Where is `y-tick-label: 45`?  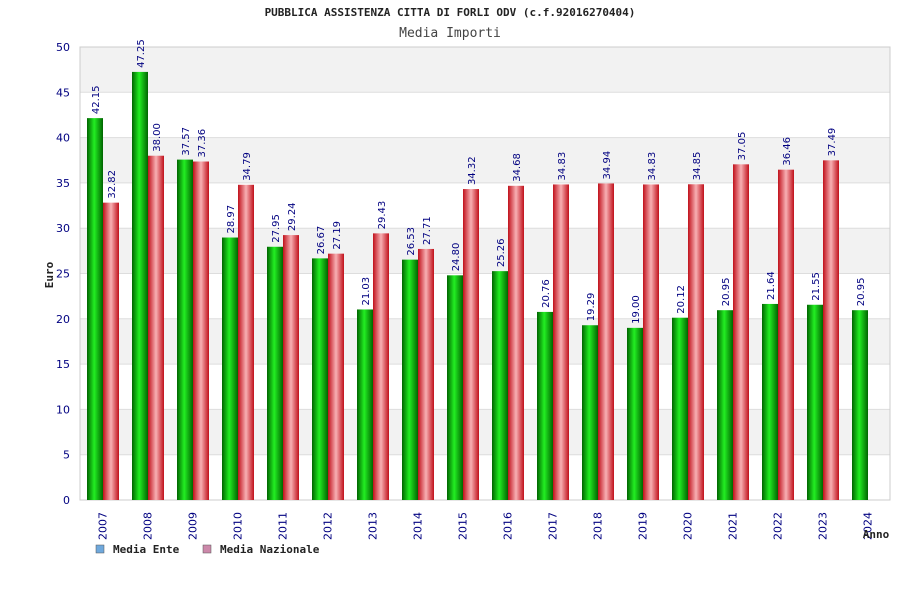 y-tick-label: 45 is located at coordinates (63, 92).